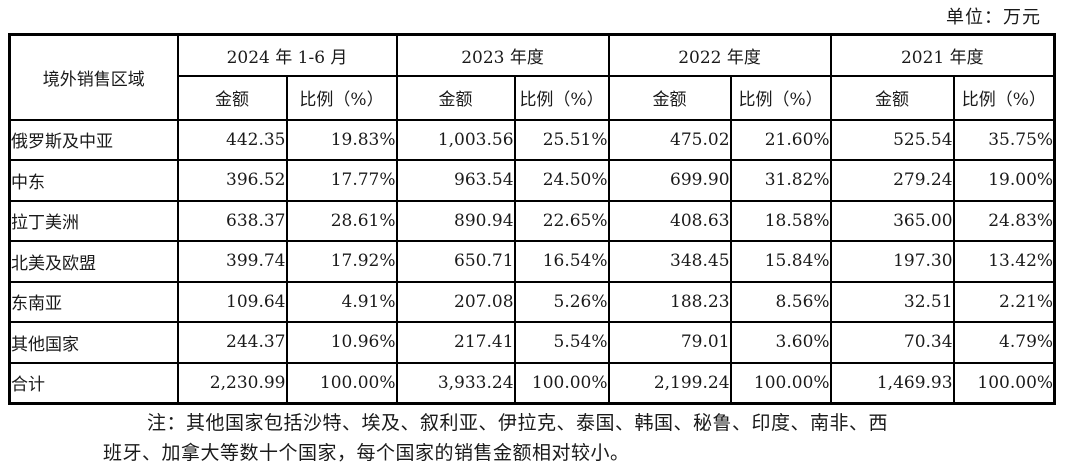  I want to click on region-cell: 合计, so click(93, 382).